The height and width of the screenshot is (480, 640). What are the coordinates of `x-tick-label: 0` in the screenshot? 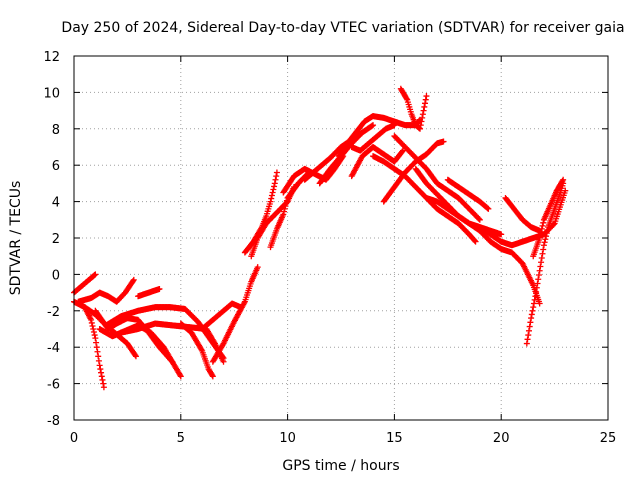 It's located at (74, 438).